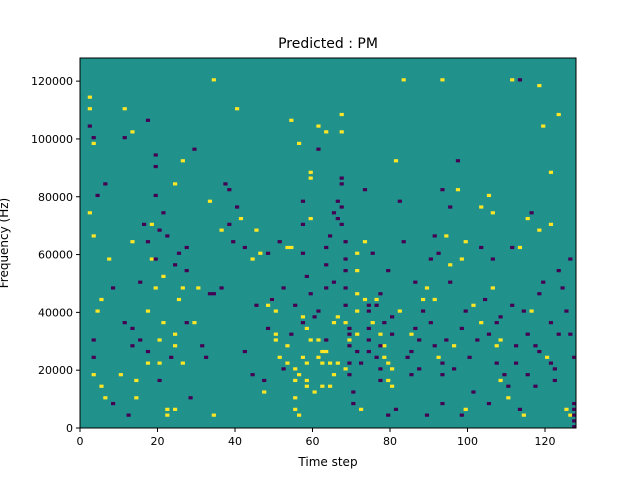 The image size is (640, 480). What do you see at coordinates (235, 441) in the screenshot?
I see `x-tick-label: 40` at bounding box center [235, 441].